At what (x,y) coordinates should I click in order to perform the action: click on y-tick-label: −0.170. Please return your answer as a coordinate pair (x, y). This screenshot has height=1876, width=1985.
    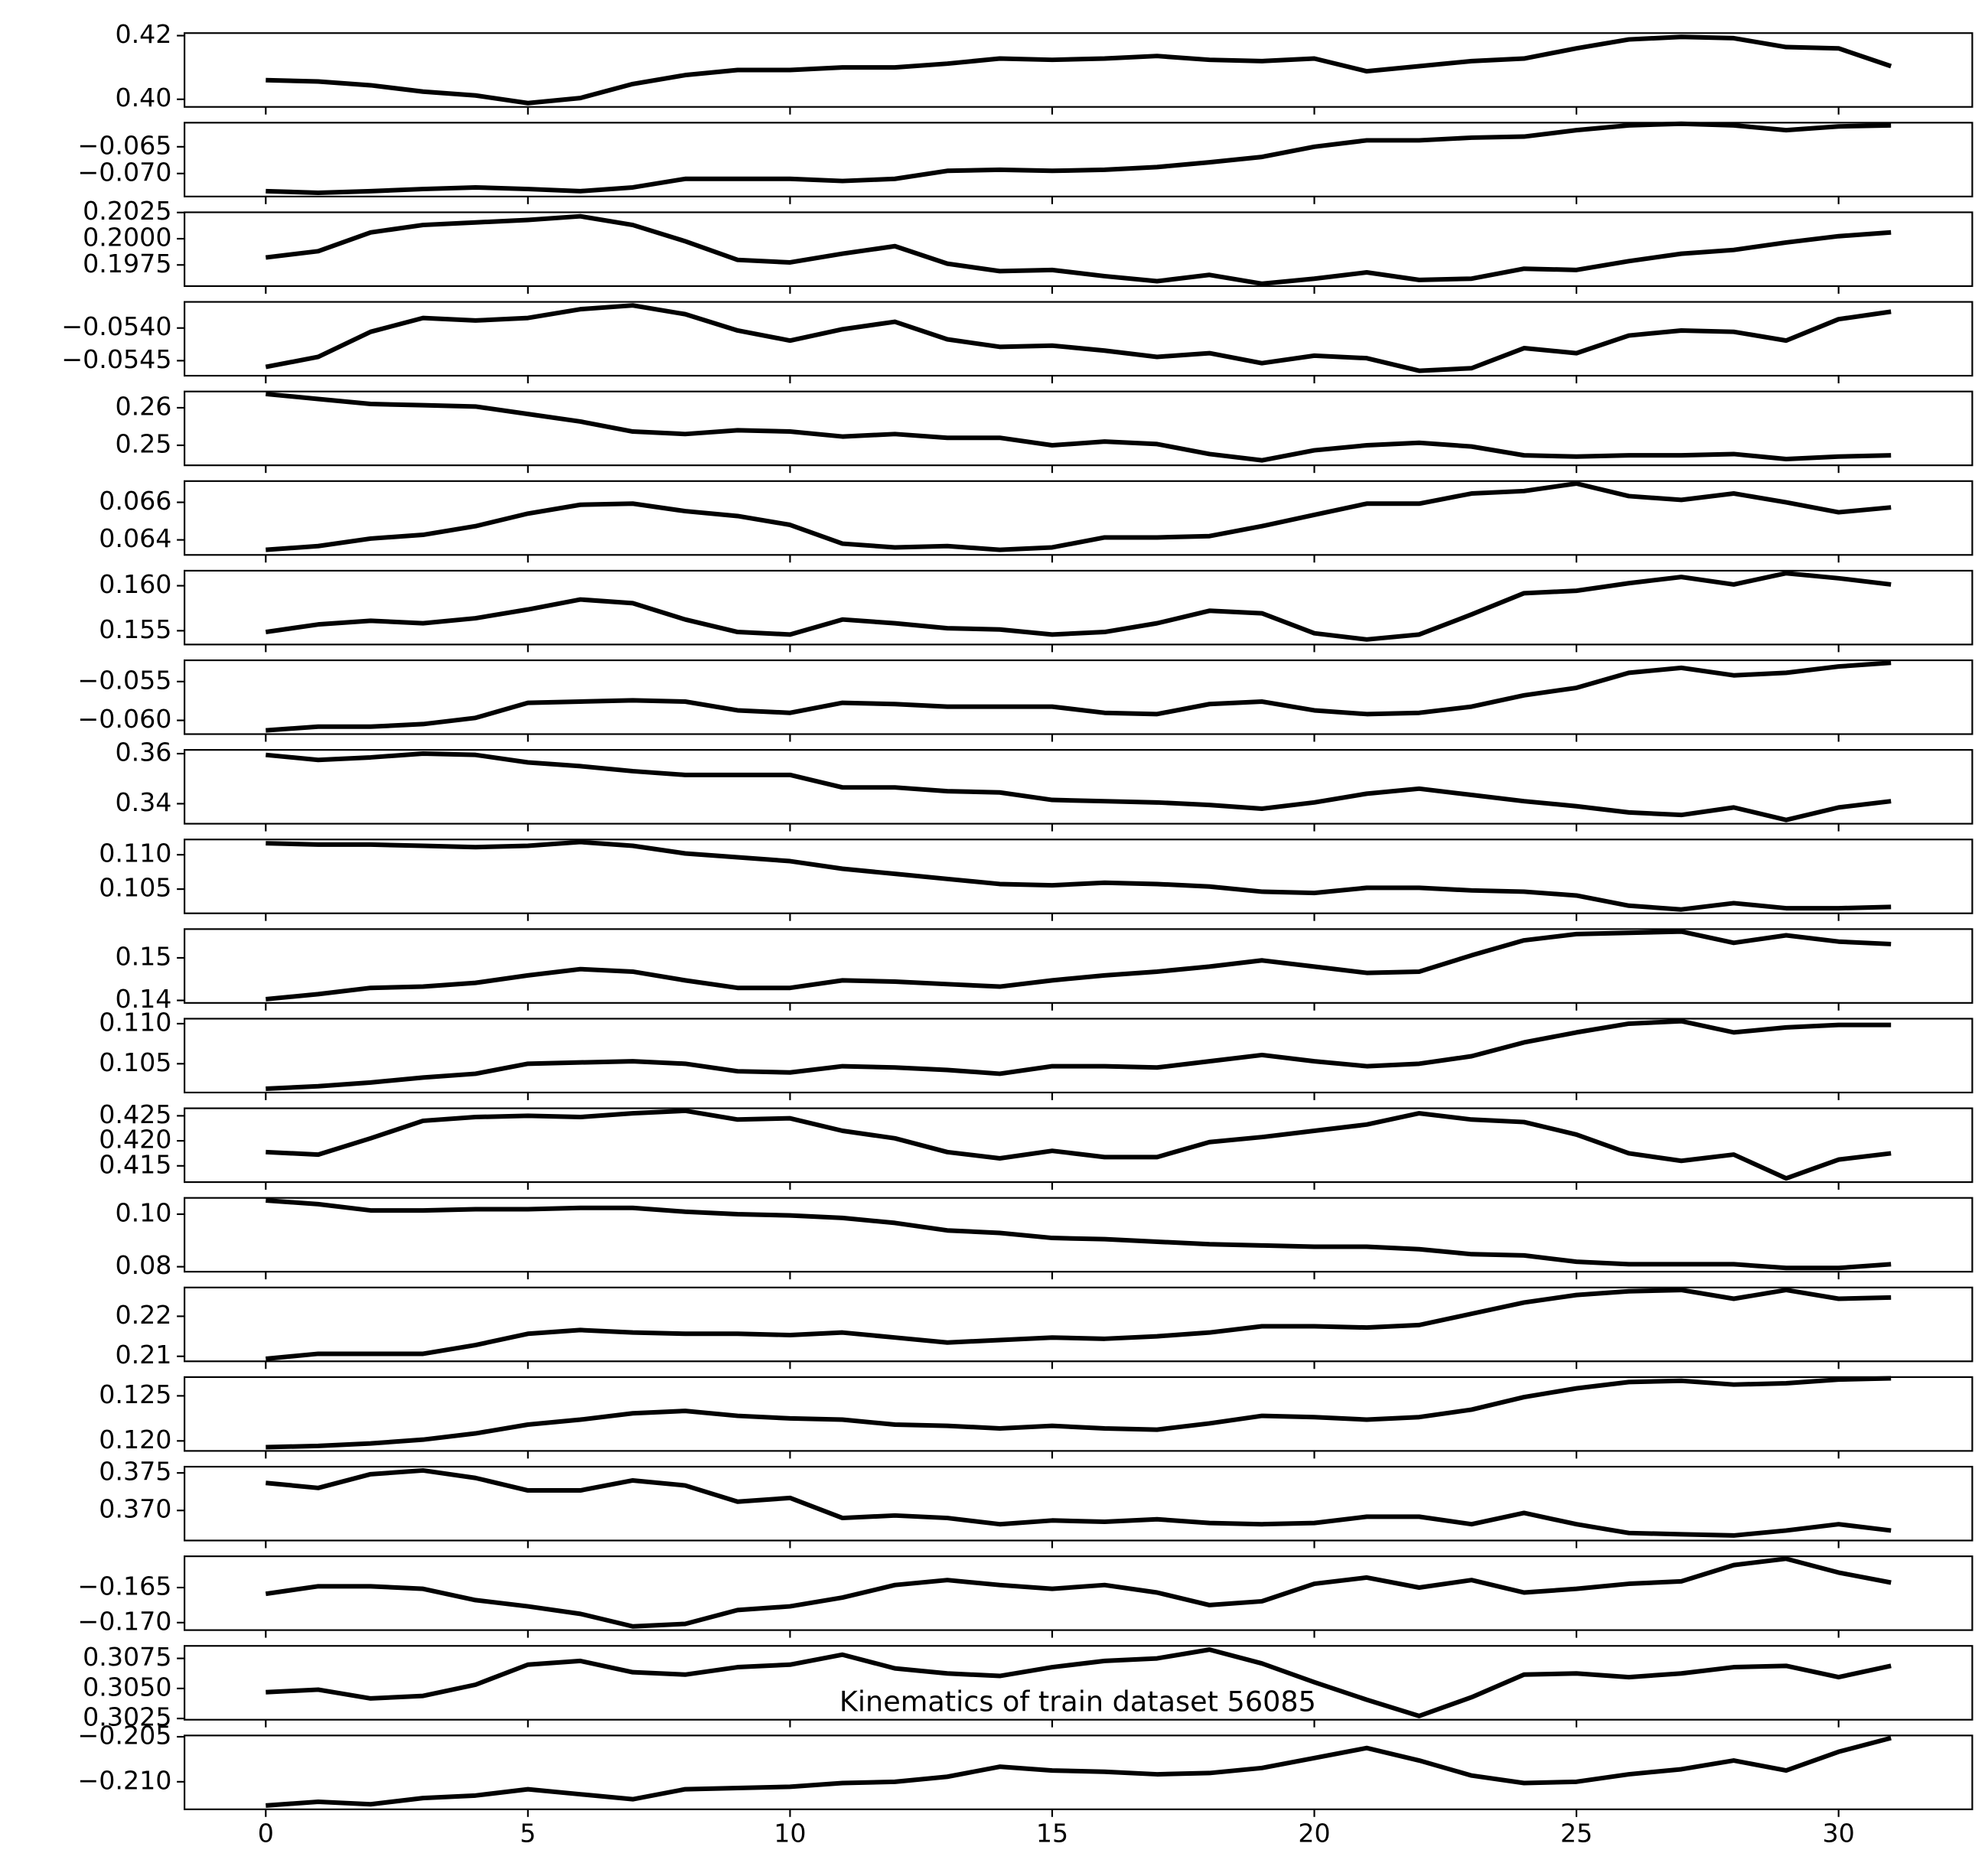
    Looking at the image, I should click on (124, 1621).